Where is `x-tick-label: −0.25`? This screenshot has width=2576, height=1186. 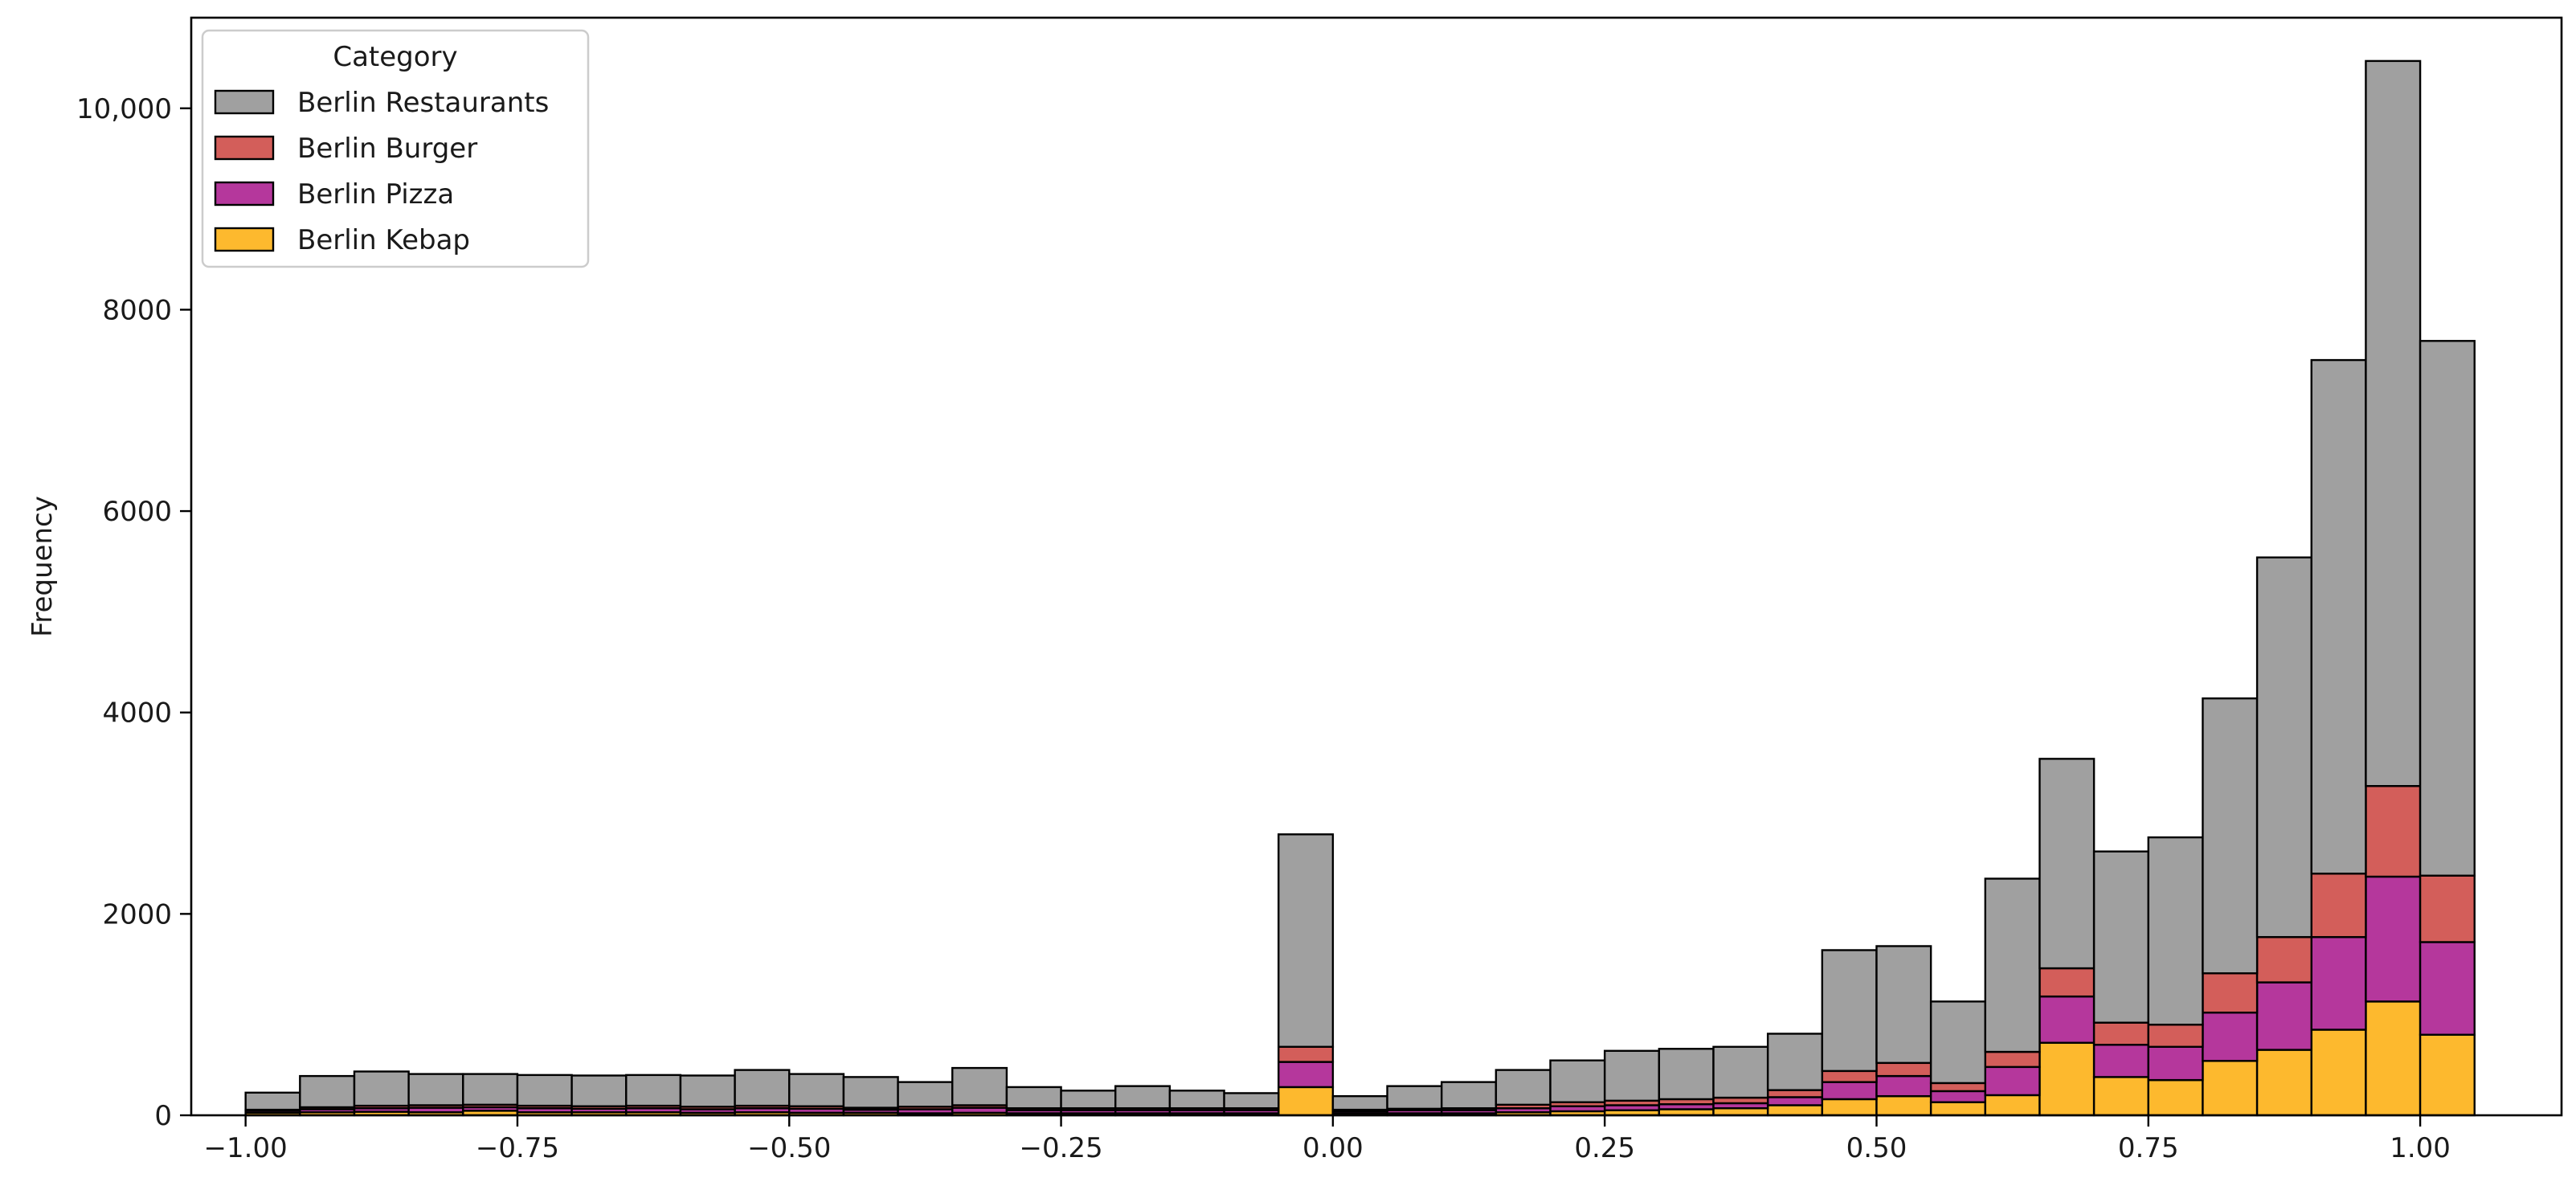 x-tick-label: −0.25 is located at coordinates (1060, 1148).